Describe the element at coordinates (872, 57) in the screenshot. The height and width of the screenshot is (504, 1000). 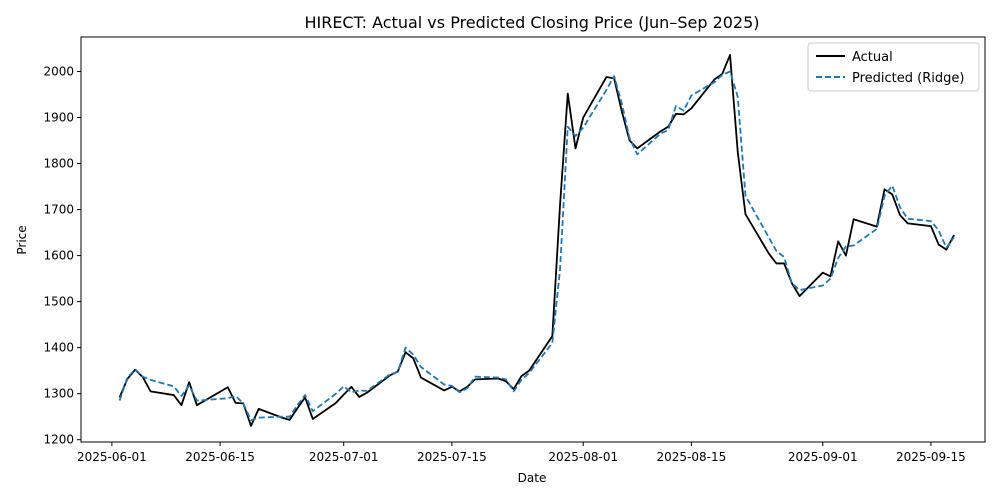
I see `legend-label-actual: Actual` at that location.